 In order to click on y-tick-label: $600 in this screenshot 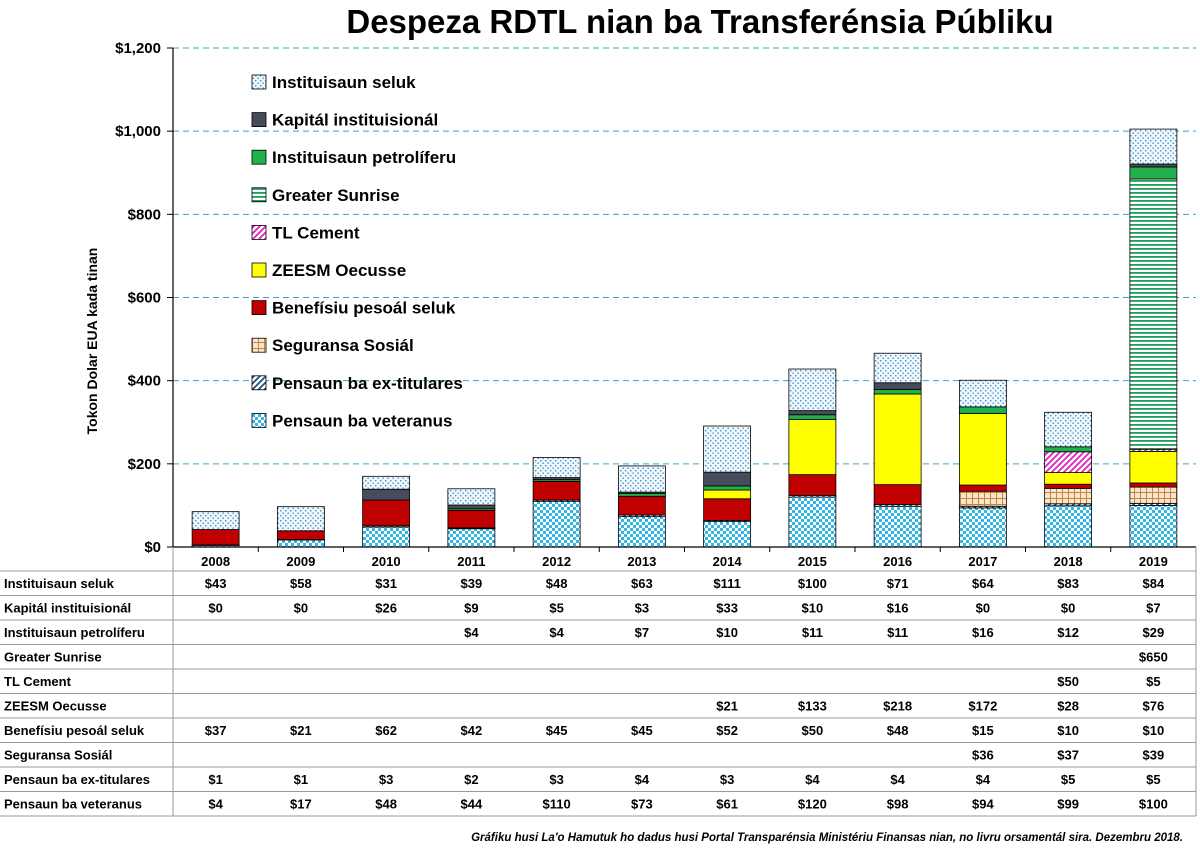, I will do `click(144, 298)`.